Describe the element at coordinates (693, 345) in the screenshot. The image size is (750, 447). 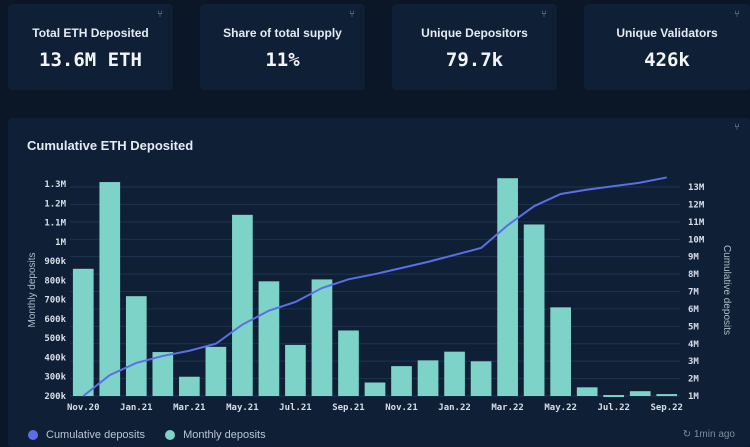
I see `y-right-tick-label: 4M` at that location.